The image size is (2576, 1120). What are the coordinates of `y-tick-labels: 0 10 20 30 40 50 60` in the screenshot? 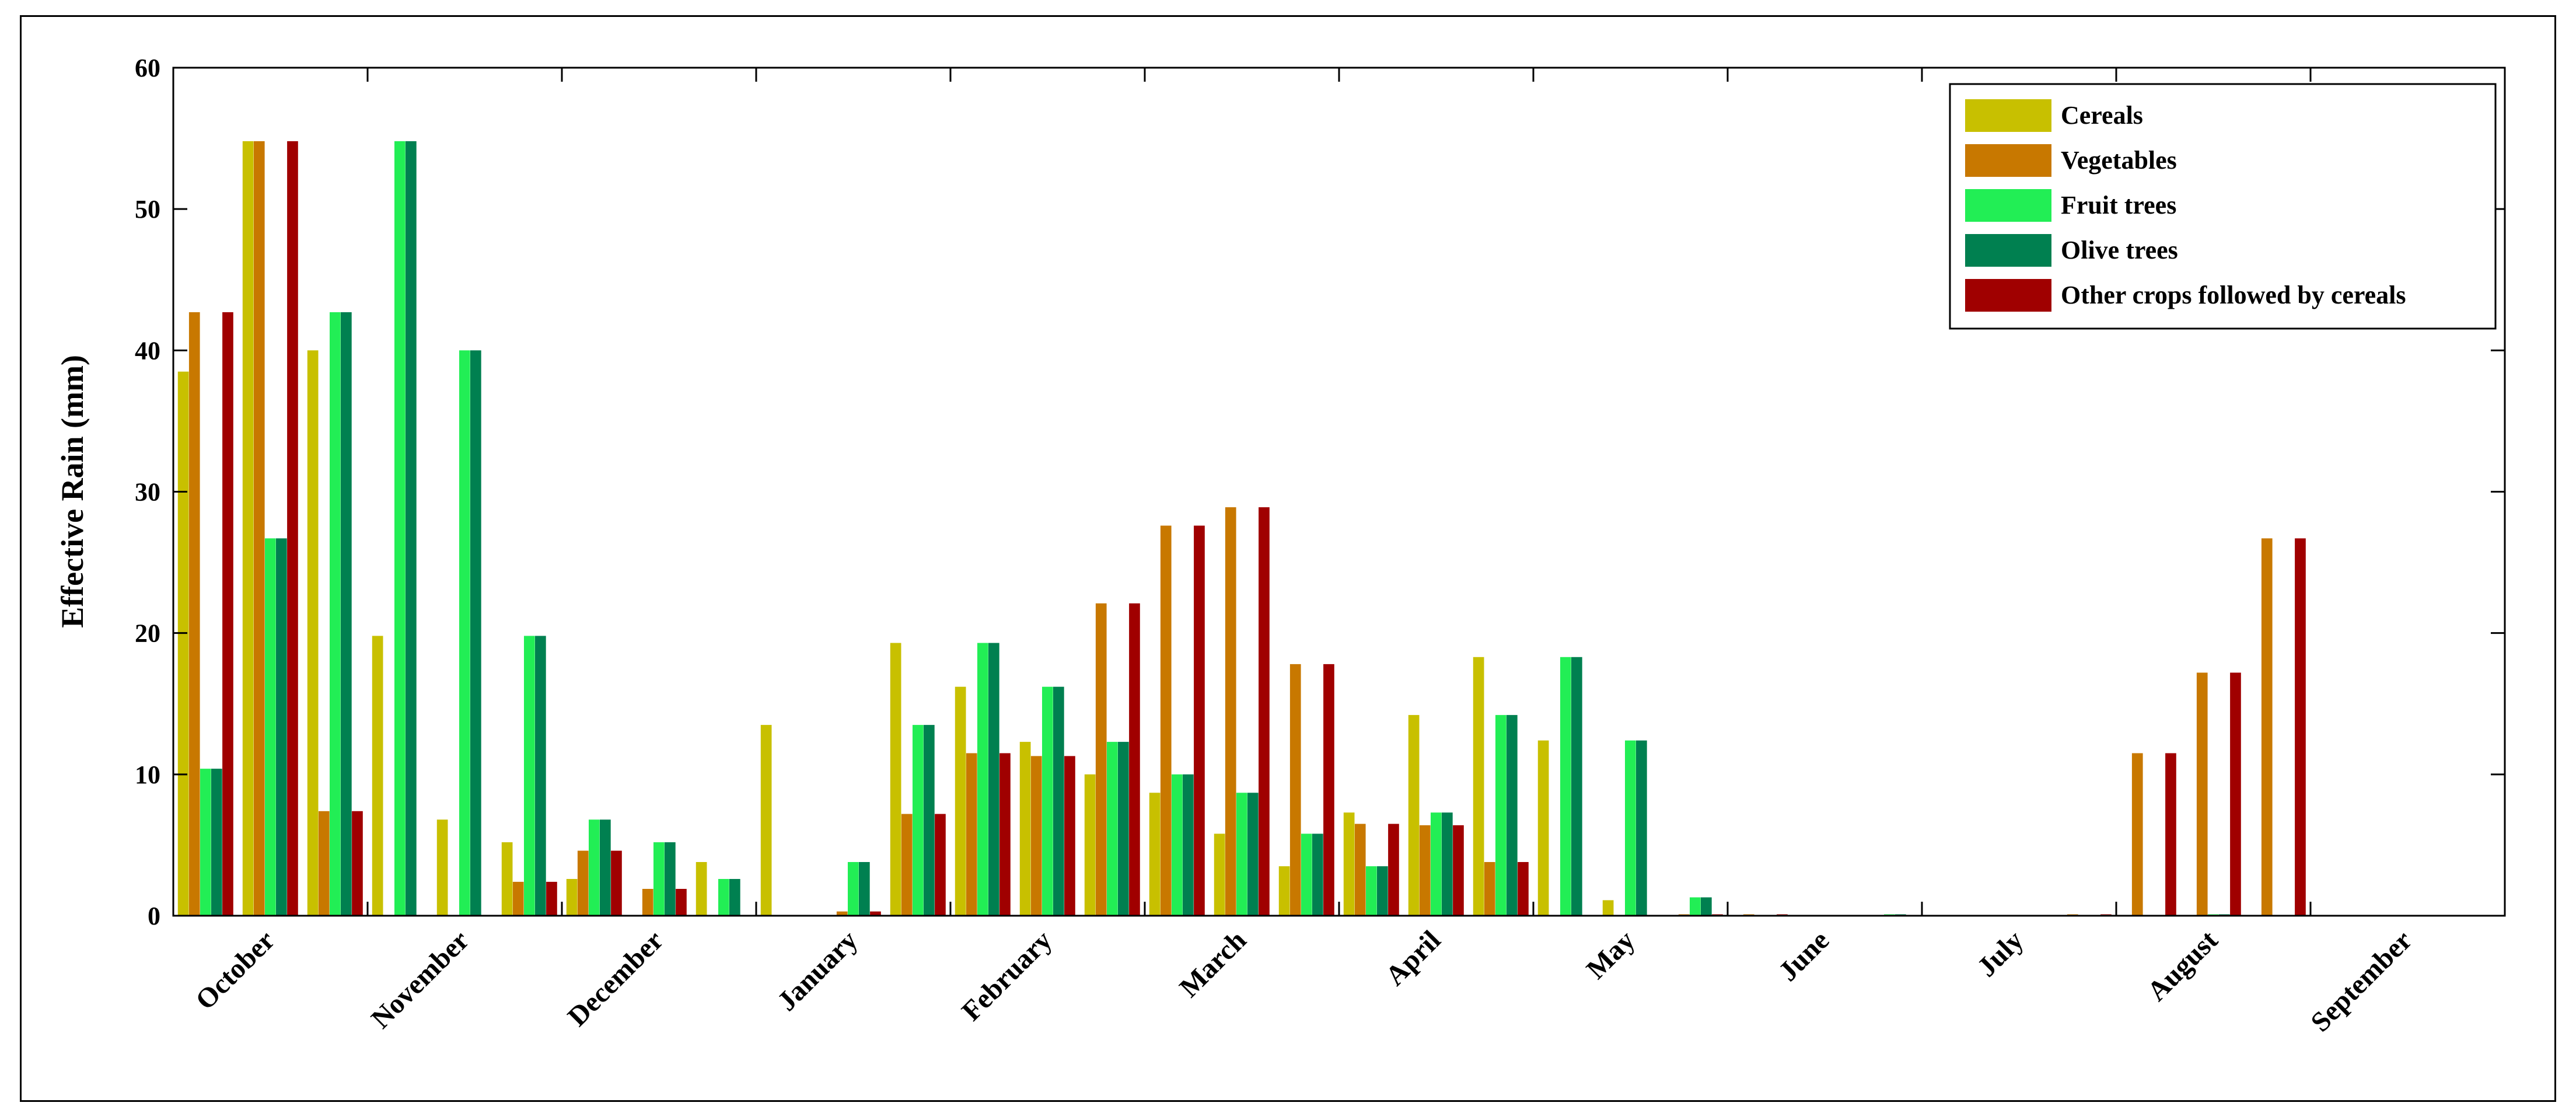 It's located at (147, 492).